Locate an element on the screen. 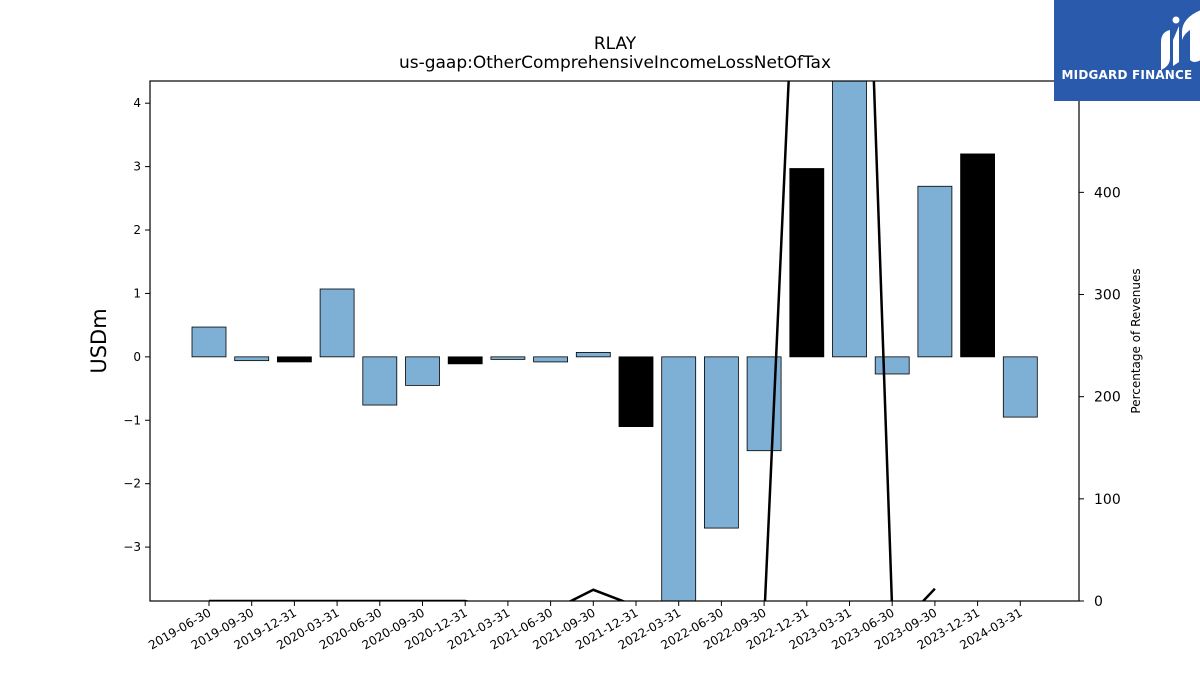 This screenshot has height=675, width=1200. y-tick-label: −3 is located at coordinates (132, 547).